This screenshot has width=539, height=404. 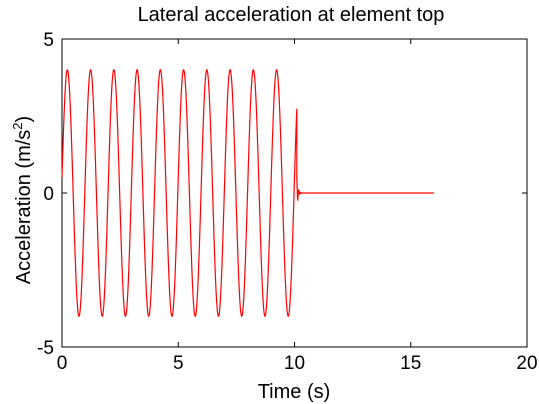 I want to click on y-axis-label-main: Acceleration (m/s, so click(x=24, y=207).